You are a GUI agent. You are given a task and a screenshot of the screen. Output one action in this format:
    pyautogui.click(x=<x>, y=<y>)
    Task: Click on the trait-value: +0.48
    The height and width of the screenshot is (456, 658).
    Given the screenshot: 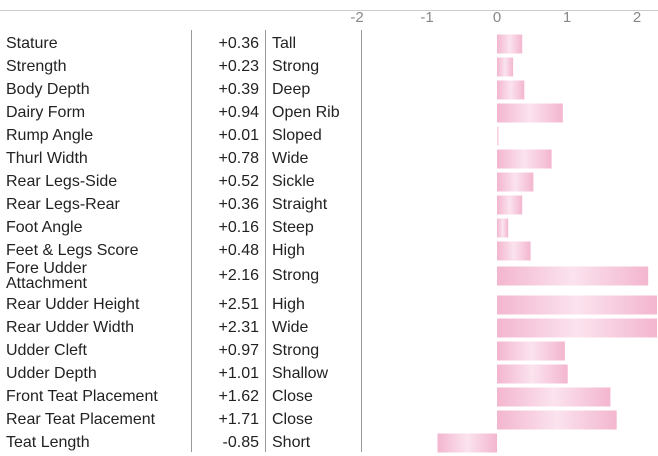 What is the action you would take?
    pyautogui.click(x=238, y=250)
    